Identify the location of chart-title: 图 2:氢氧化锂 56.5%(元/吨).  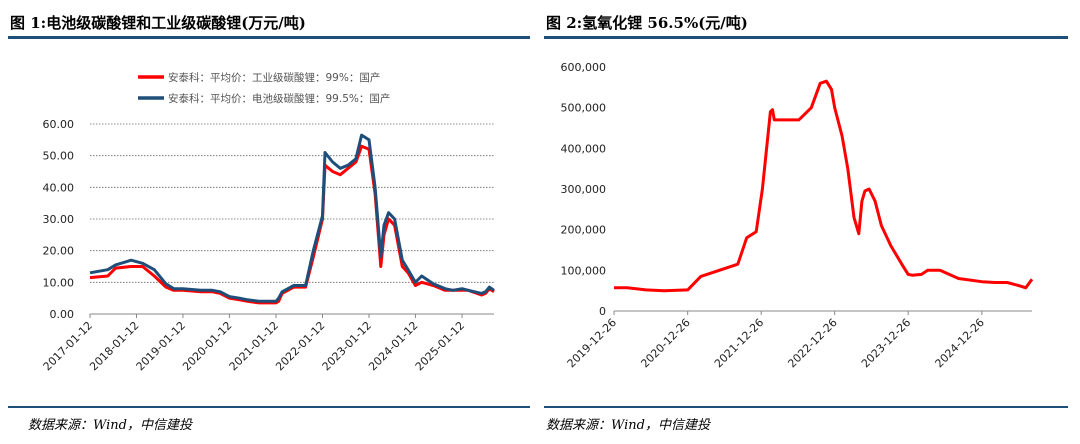
(647, 23).